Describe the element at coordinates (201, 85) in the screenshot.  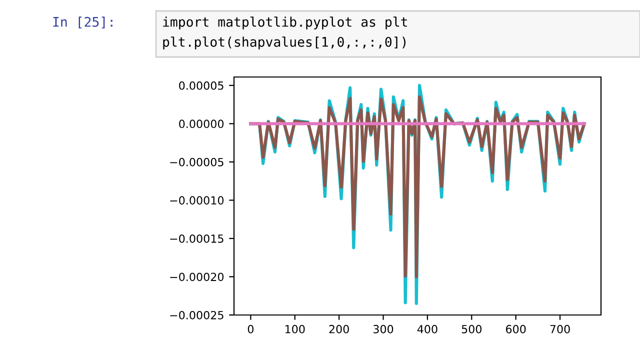
I see `y-tick-label: 0.00005` at that location.